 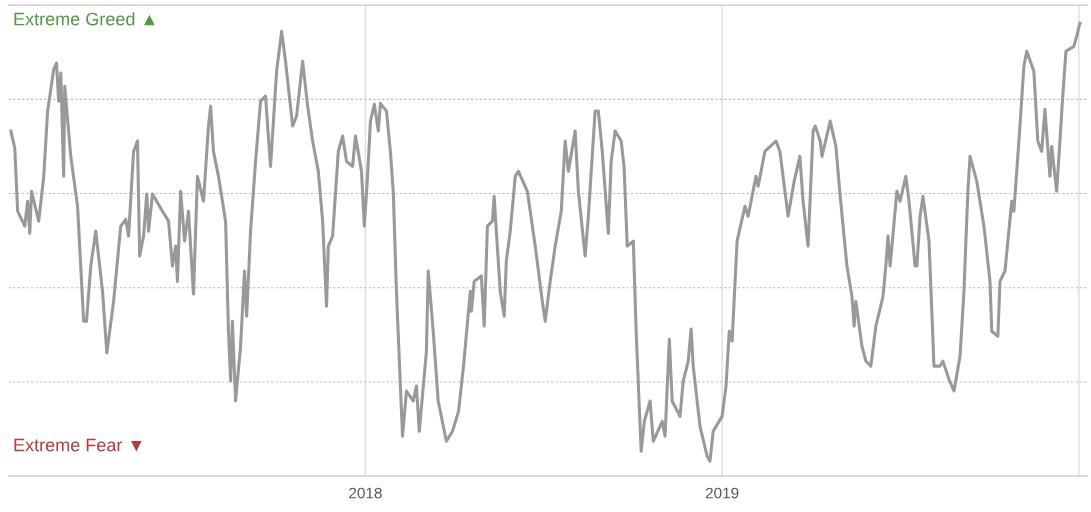 What do you see at coordinates (84, 19) in the screenshot?
I see `annotation: Extreme Greed ▲` at bounding box center [84, 19].